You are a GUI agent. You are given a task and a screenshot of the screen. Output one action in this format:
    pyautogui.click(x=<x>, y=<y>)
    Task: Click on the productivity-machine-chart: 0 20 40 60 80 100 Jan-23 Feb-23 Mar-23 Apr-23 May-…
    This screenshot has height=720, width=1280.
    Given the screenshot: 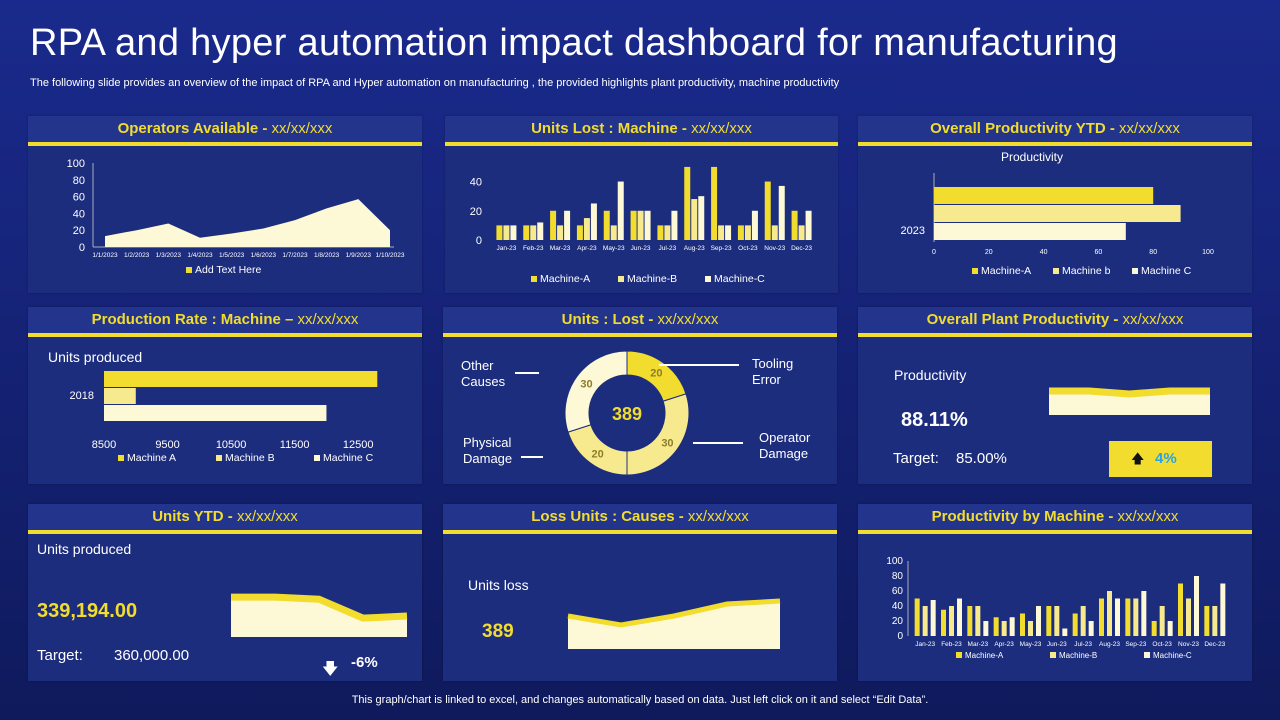 What is the action you would take?
    pyautogui.click(x=1055, y=607)
    